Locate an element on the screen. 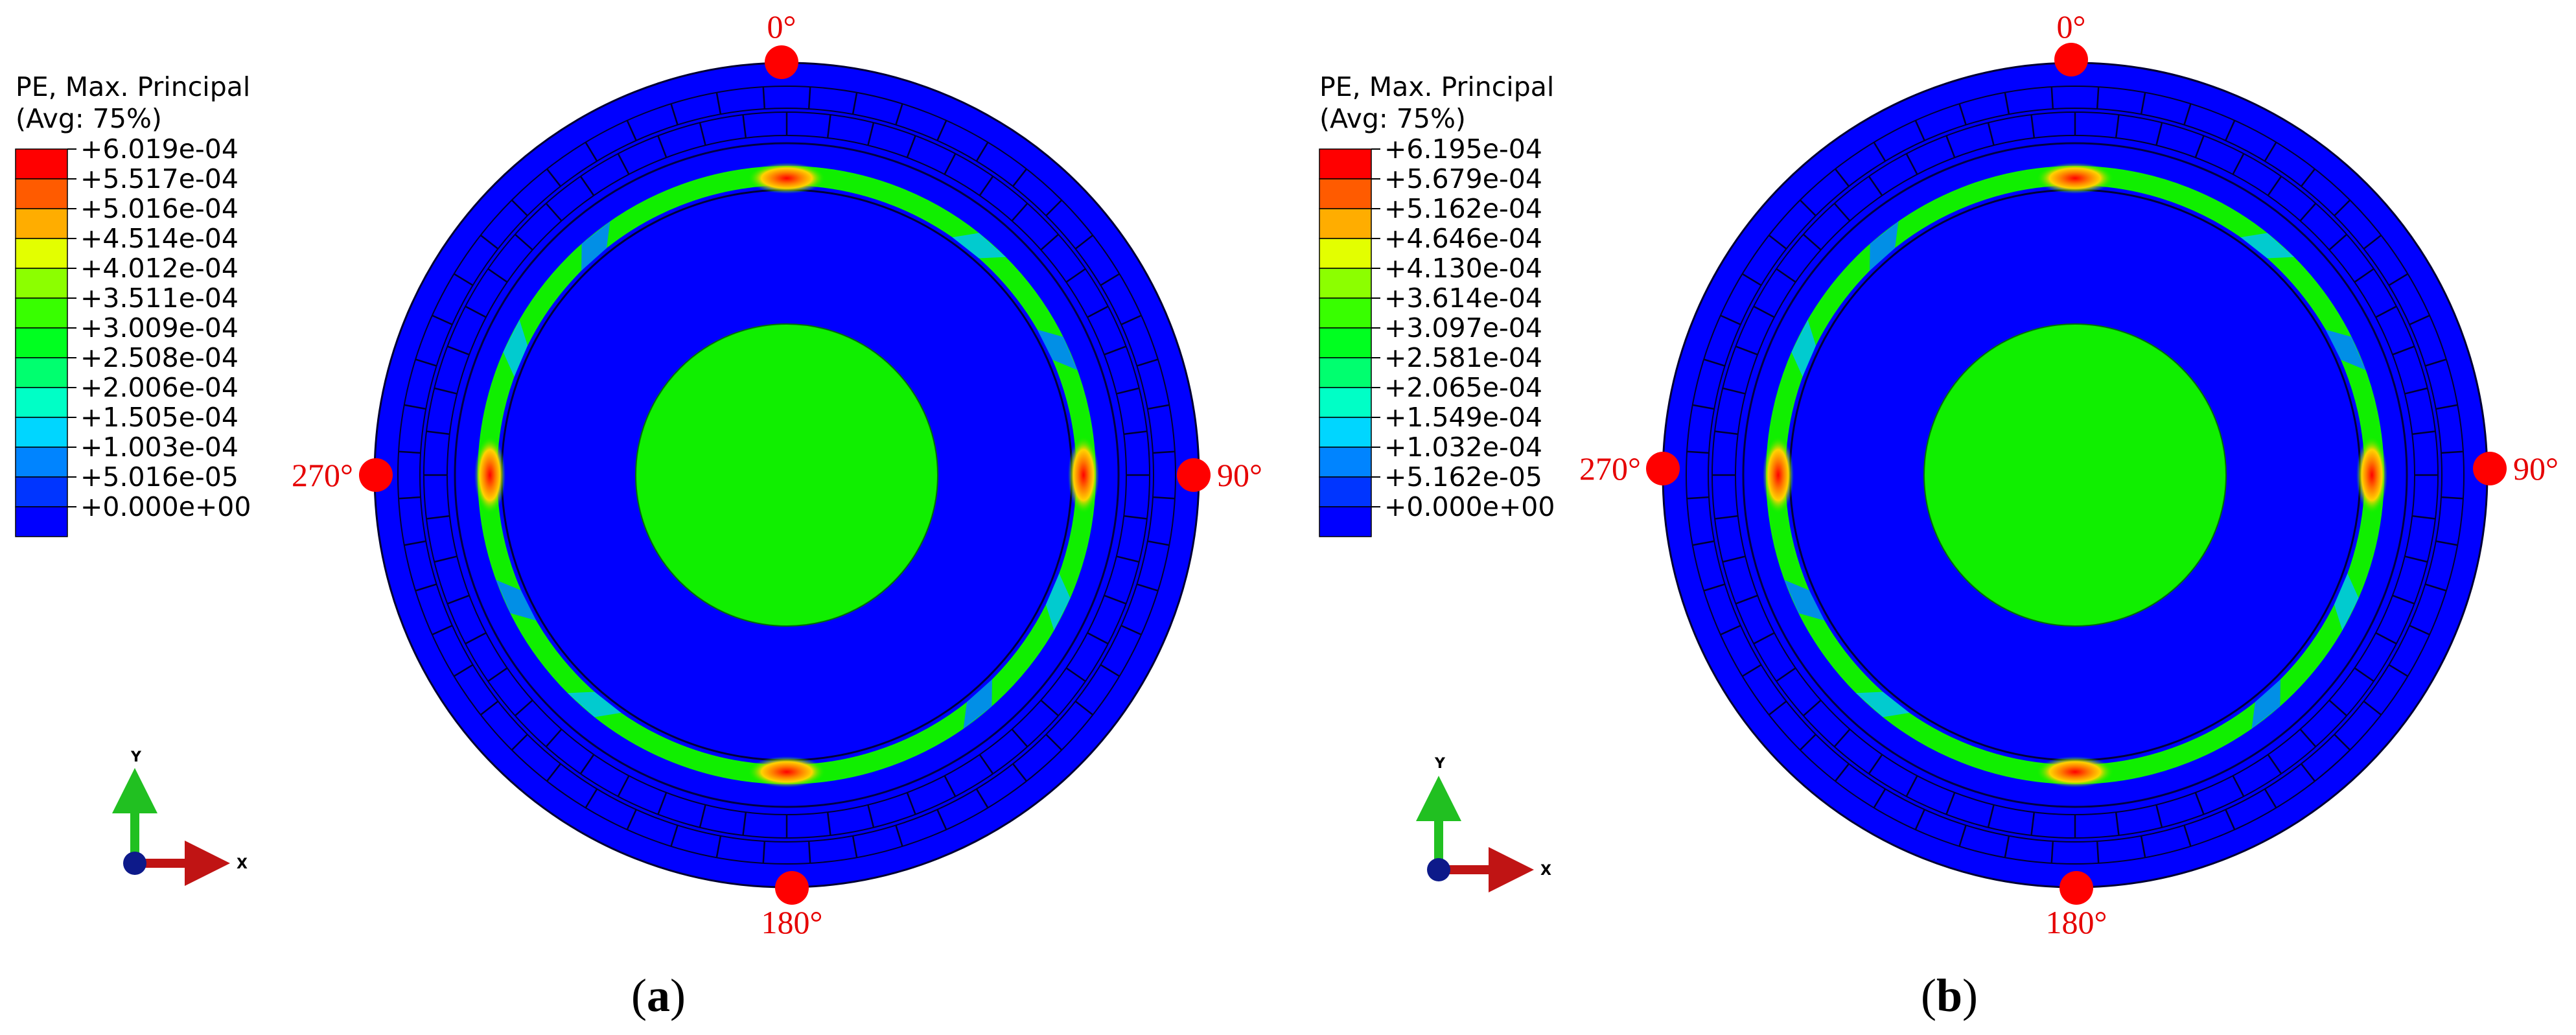 The width and height of the screenshot is (2576, 1035). angle-label-180: 180° is located at coordinates (2076, 922).